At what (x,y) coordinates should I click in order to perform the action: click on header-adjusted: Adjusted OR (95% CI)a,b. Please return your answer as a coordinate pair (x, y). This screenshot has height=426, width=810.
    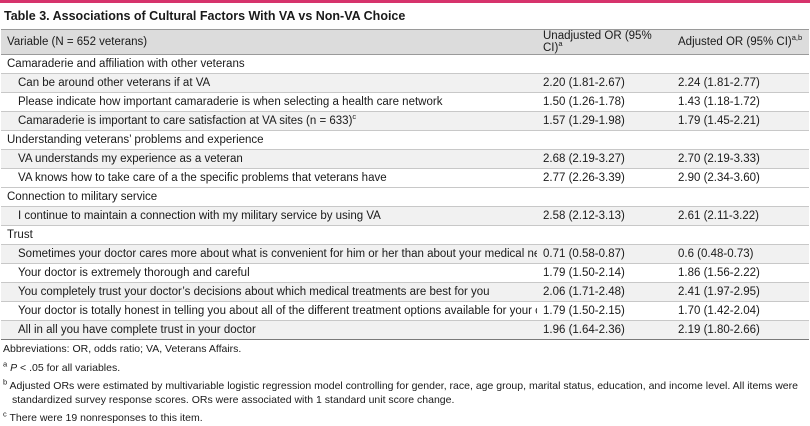
    Looking at the image, I should click on (740, 42).